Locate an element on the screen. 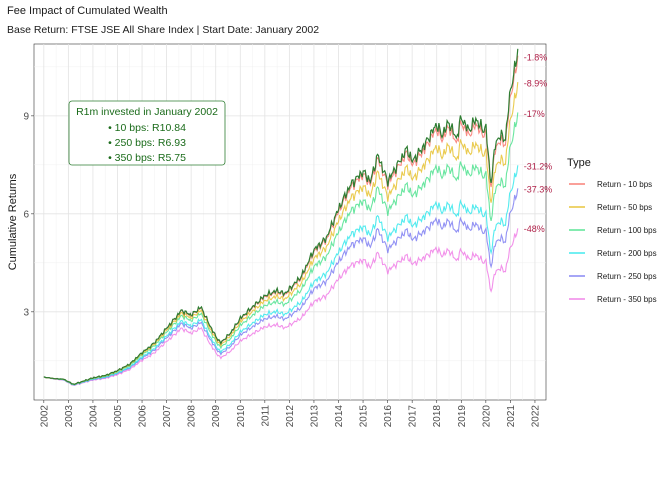 The width and height of the screenshot is (672, 480). x-tick-label: 2022 is located at coordinates (535, 416).